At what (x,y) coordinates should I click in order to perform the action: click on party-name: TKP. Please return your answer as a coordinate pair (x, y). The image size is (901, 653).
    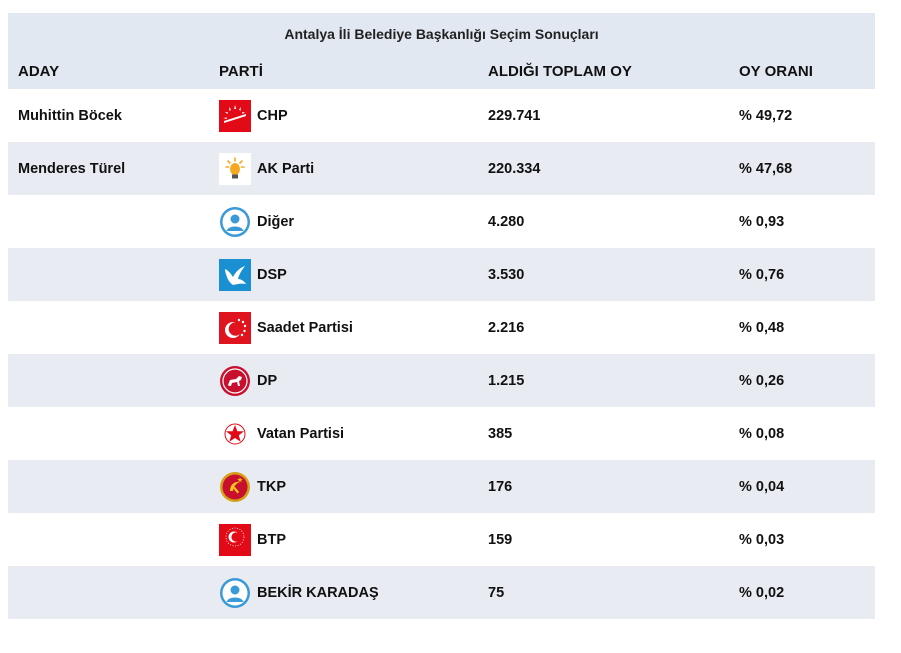
    Looking at the image, I should click on (271, 486).